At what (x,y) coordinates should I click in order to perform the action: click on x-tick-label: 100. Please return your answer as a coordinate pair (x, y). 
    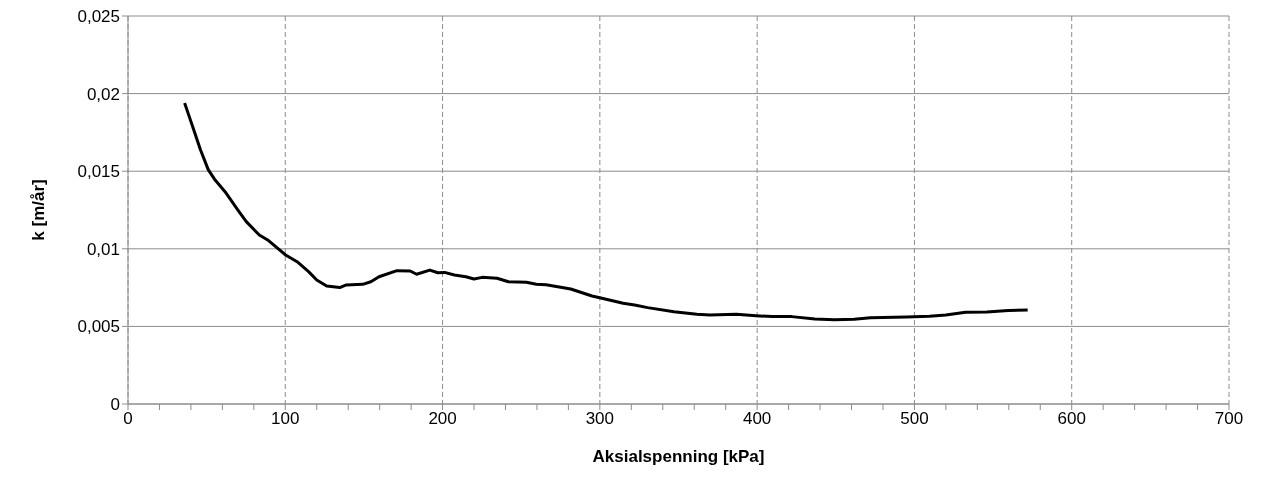
    Looking at the image, I should click on (285, 419).